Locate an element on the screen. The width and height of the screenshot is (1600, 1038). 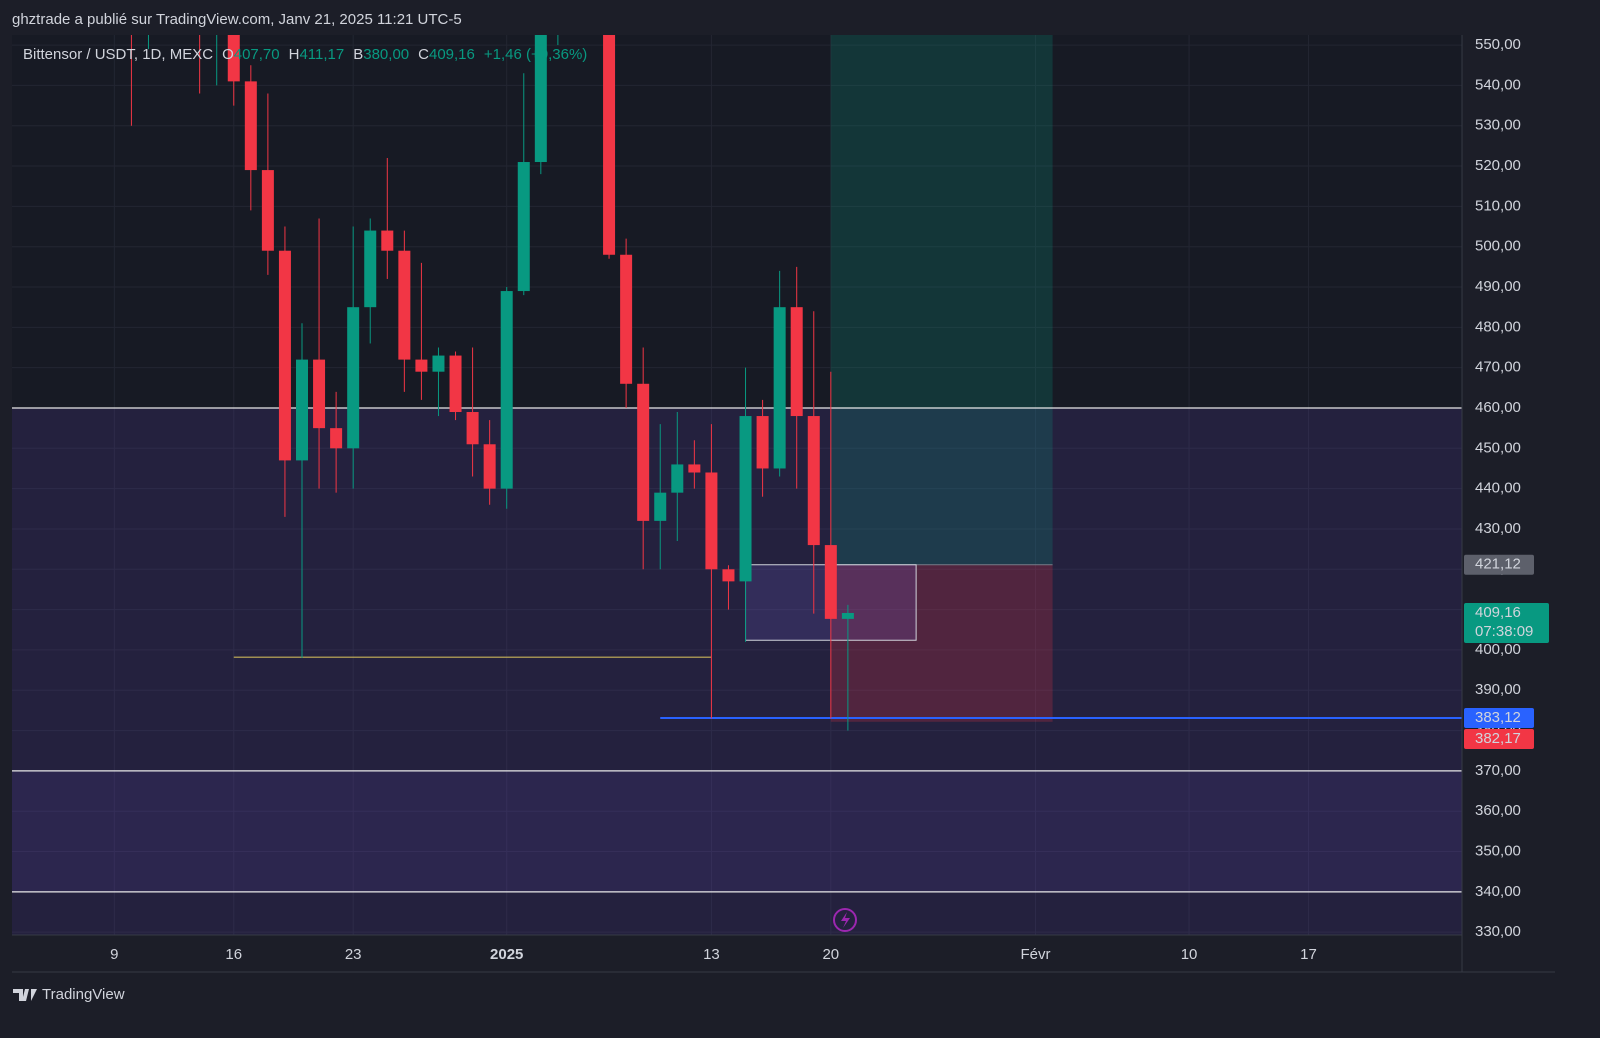
brand-name: TradingView is located at coordinates (83, 994).